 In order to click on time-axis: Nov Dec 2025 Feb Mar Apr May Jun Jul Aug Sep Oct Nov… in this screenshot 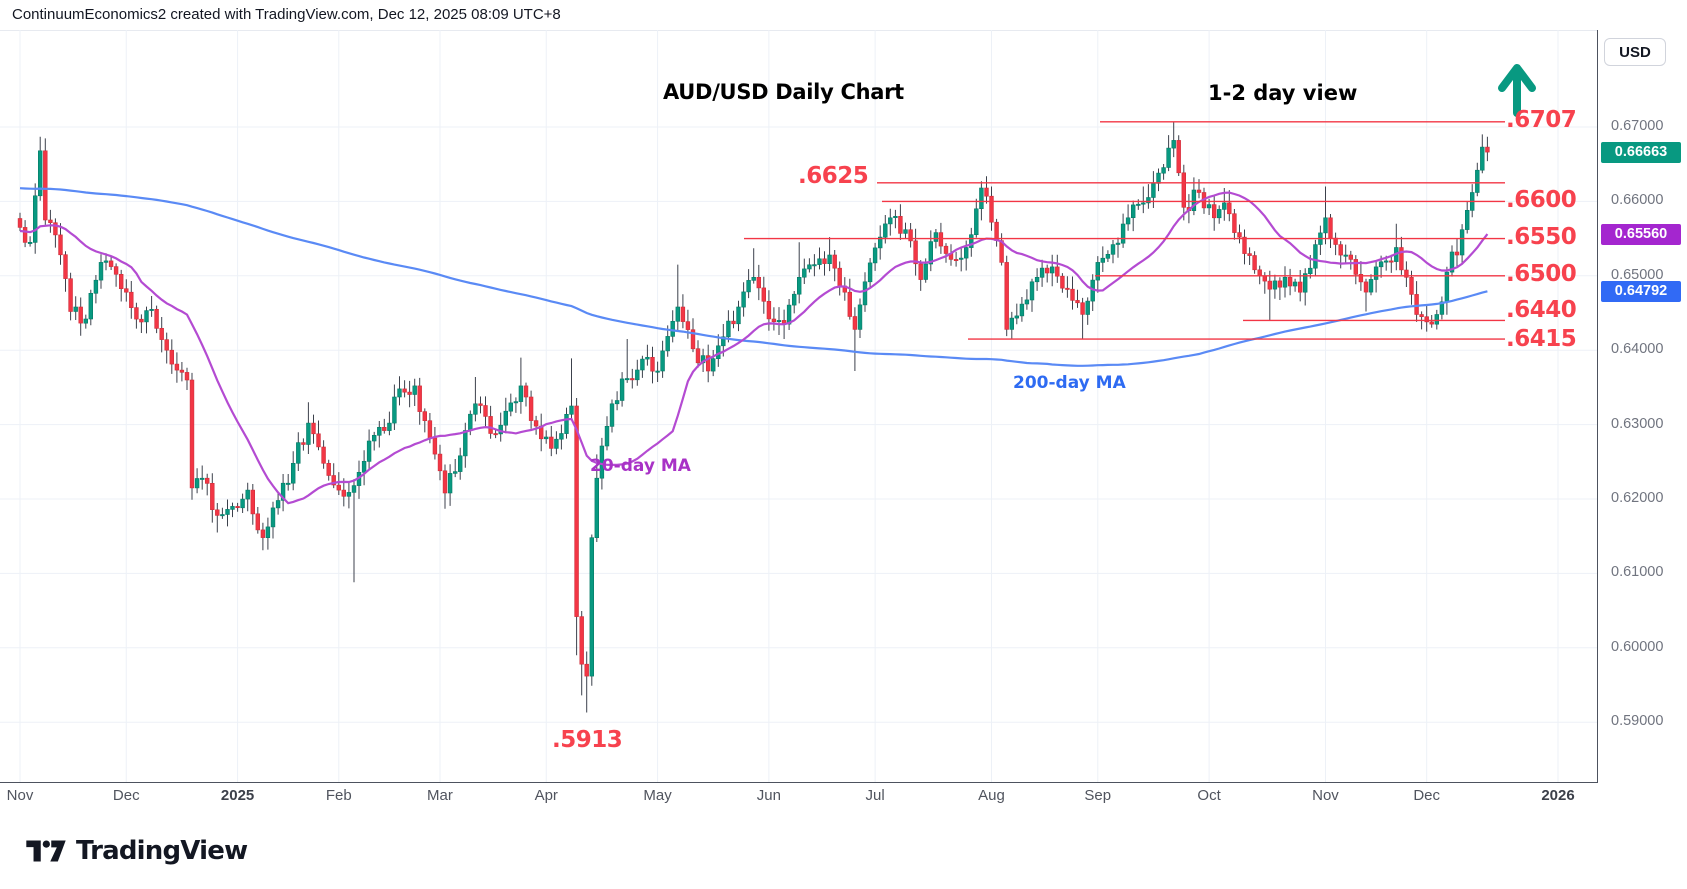, I will do `click(843, 797)`.